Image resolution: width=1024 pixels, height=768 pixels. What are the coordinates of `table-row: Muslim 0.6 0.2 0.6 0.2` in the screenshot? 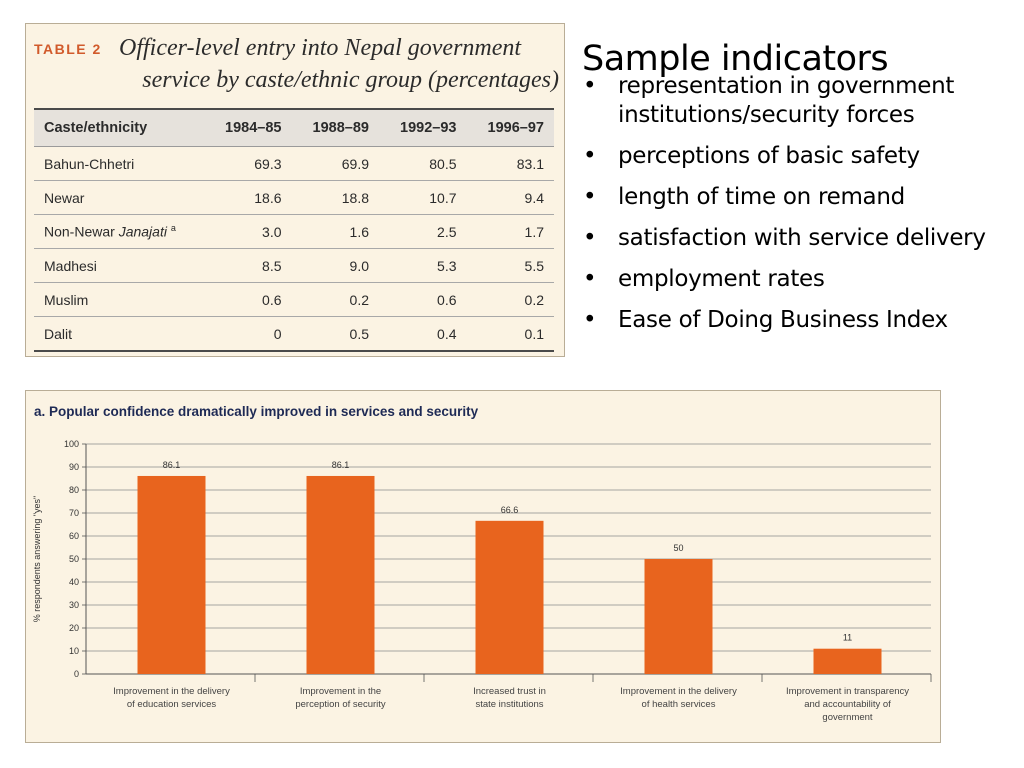 It's located at (294, 299).